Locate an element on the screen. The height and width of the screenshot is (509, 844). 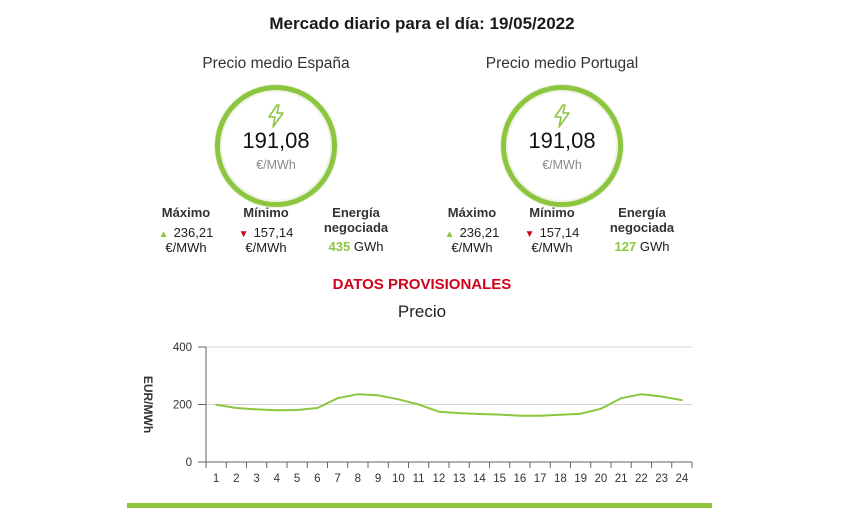
x-tick-label: 5 is located at coordinates (297, 479).